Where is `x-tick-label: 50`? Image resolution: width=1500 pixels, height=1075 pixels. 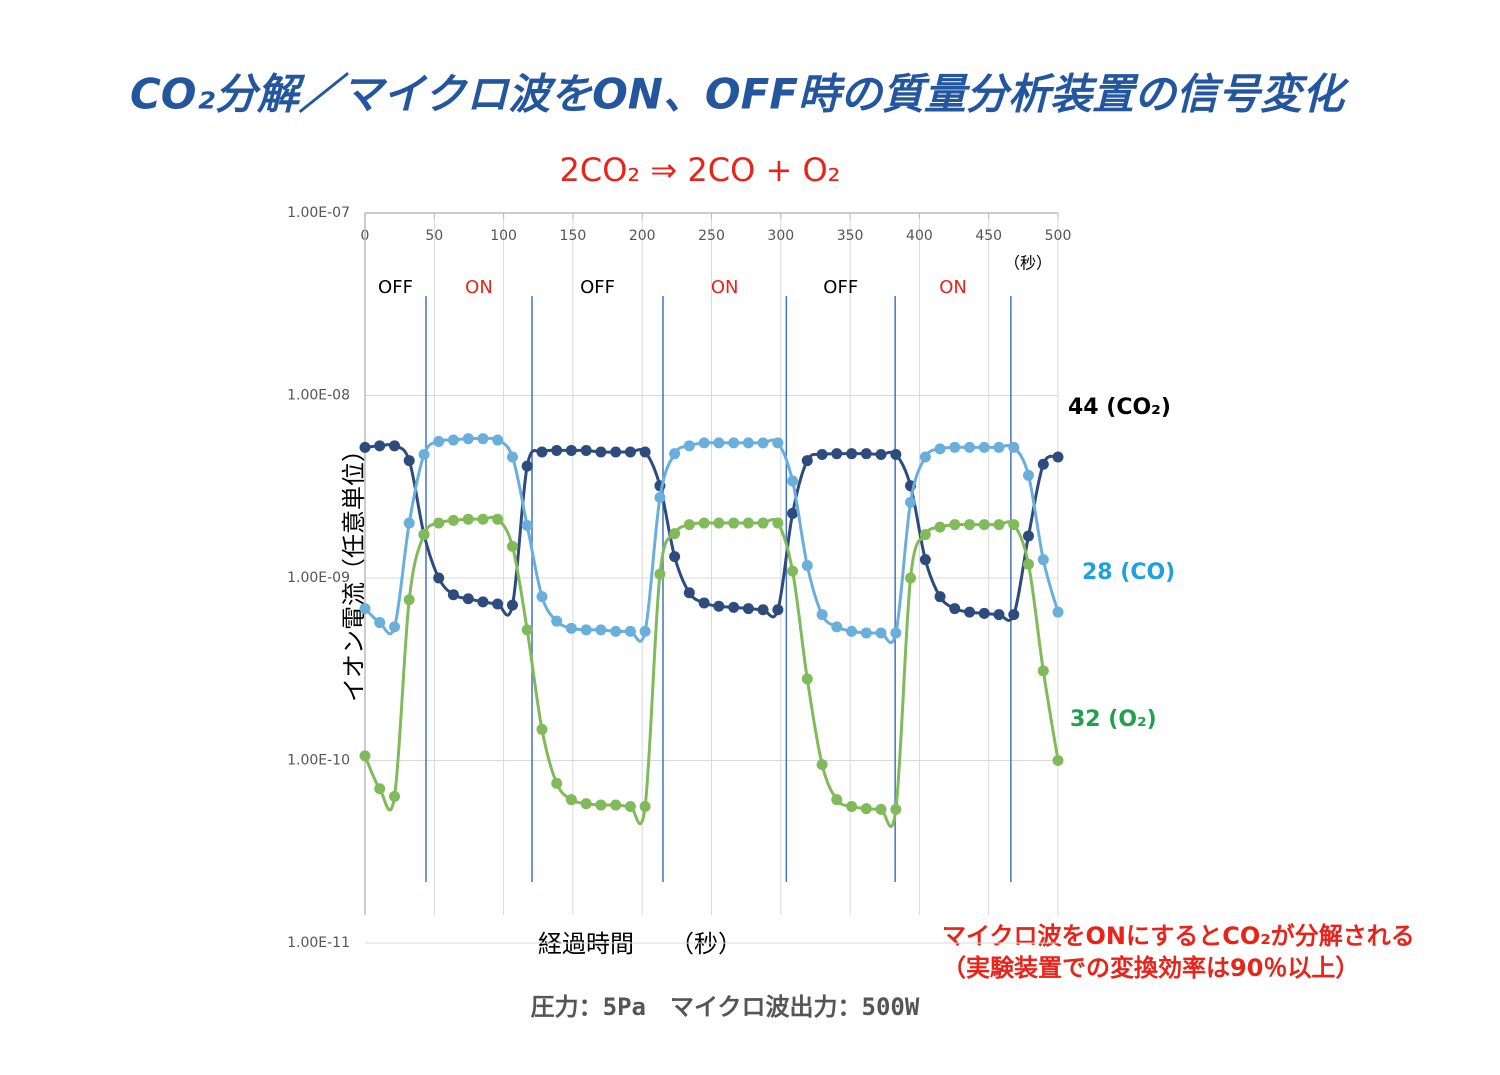
x-tick-label: 50 is located at coordinates (434, 236).